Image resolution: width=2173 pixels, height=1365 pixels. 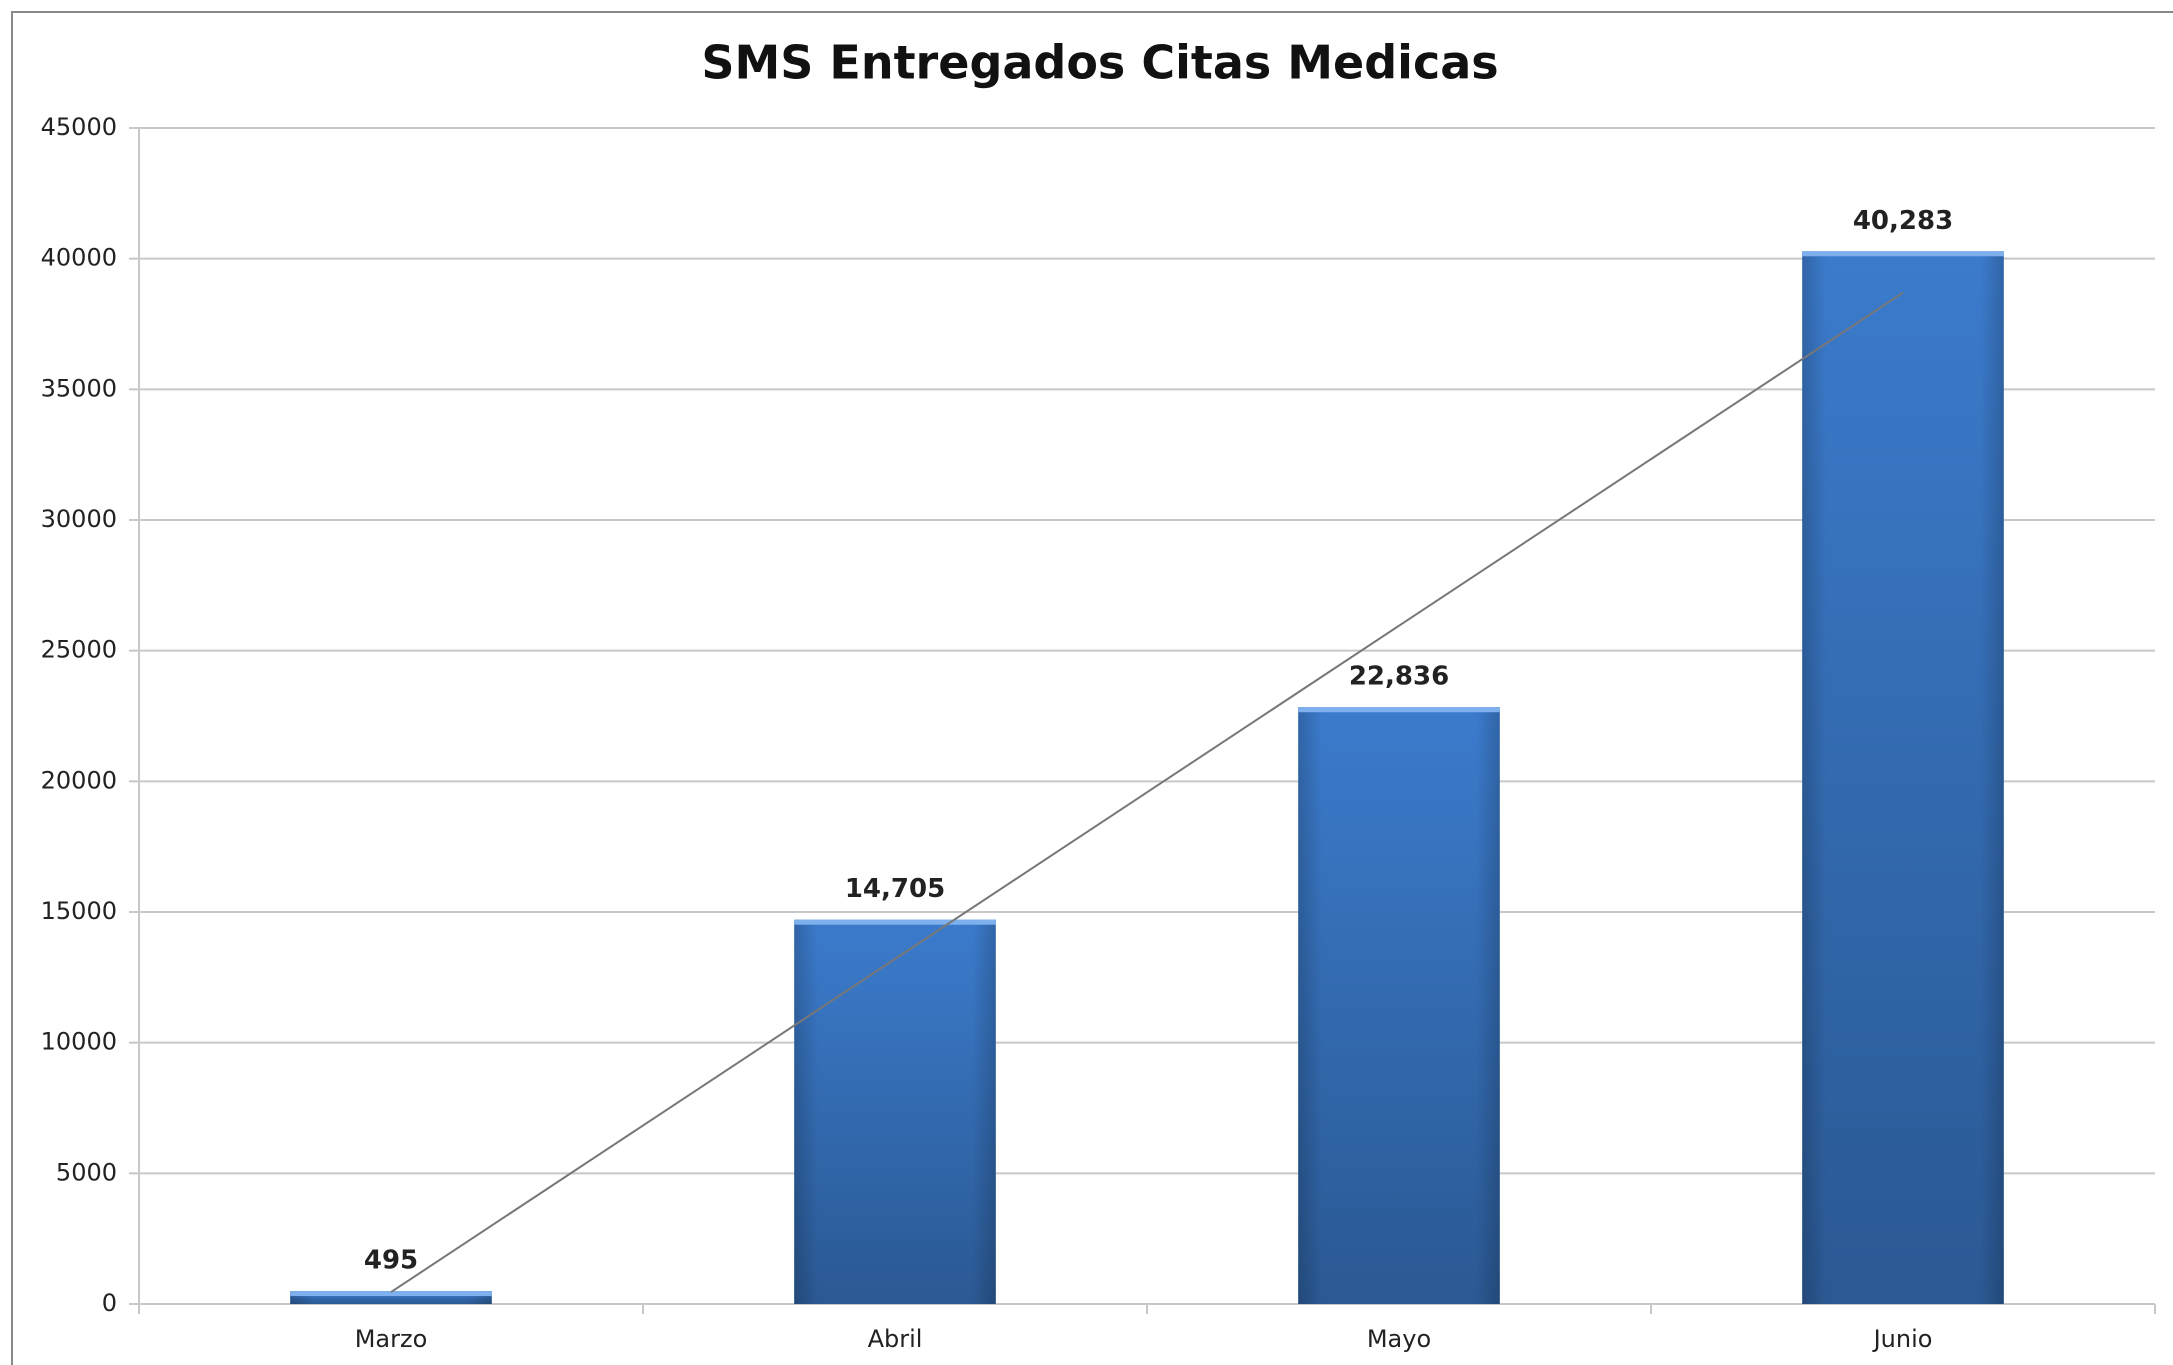 I want to click on y-tick-label: 40000, so click(x=79, y=258).